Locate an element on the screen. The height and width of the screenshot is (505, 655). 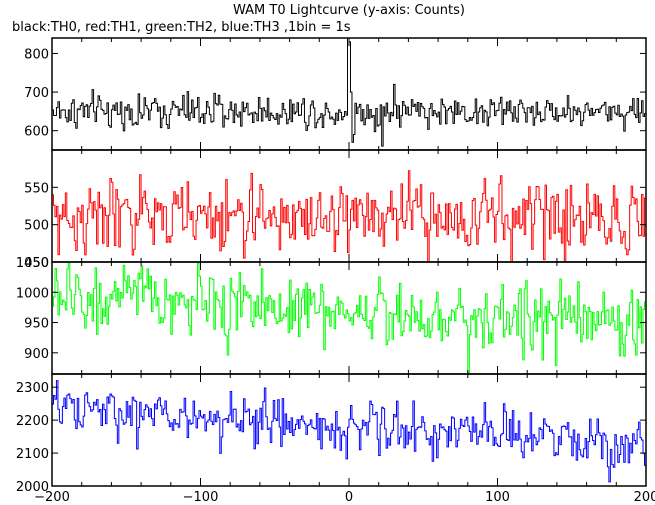
y-tick-label: 500 is located at coordinates (36, 226).